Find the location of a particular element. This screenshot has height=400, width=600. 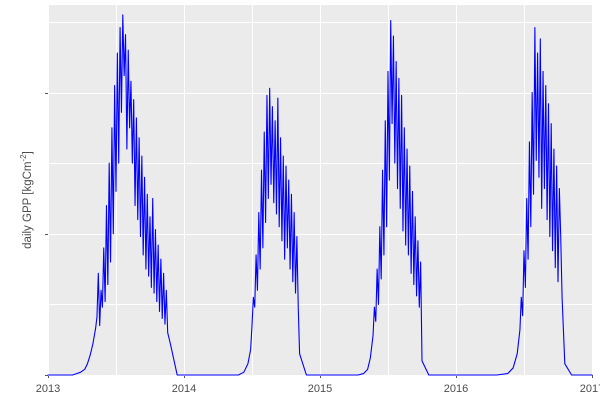

y-axis-title-exponent: -2 is located at coordinates (23, 158).